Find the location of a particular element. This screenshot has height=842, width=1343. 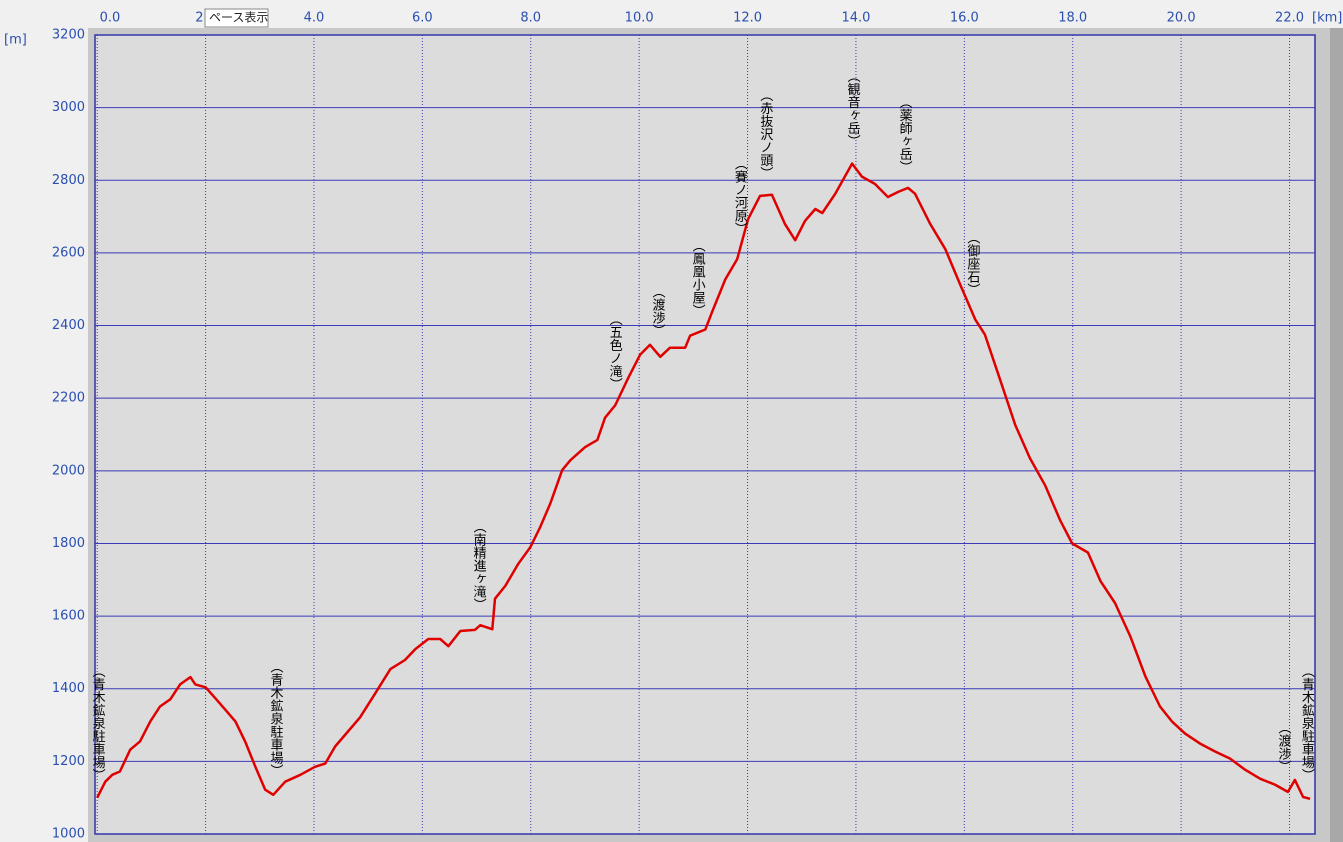

x-tick-label: 0.0 is located at coordinates (110, 18).